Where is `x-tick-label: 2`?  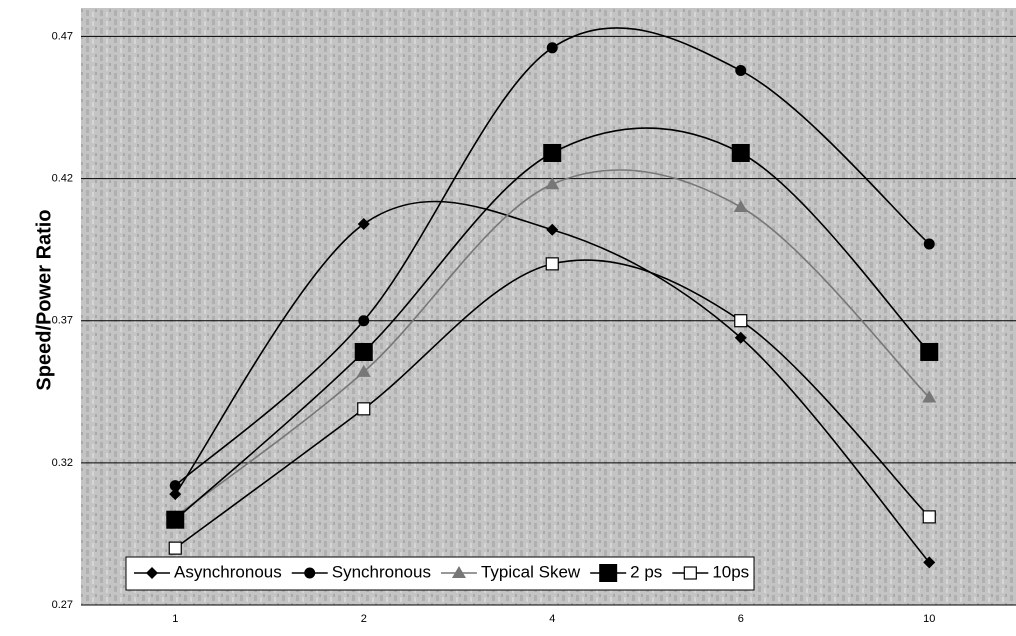
x-tick-label: 2 is located at coordinates (364, 619).